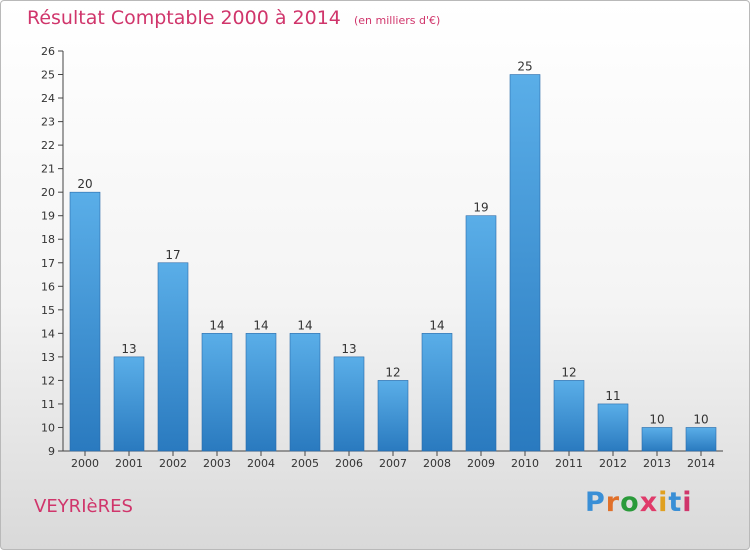 The height and width of the screenshot is (550, 750). Describe the element at coordinates (48, 122) in the screenshot. I see `y-tick-label: 23` at that location.